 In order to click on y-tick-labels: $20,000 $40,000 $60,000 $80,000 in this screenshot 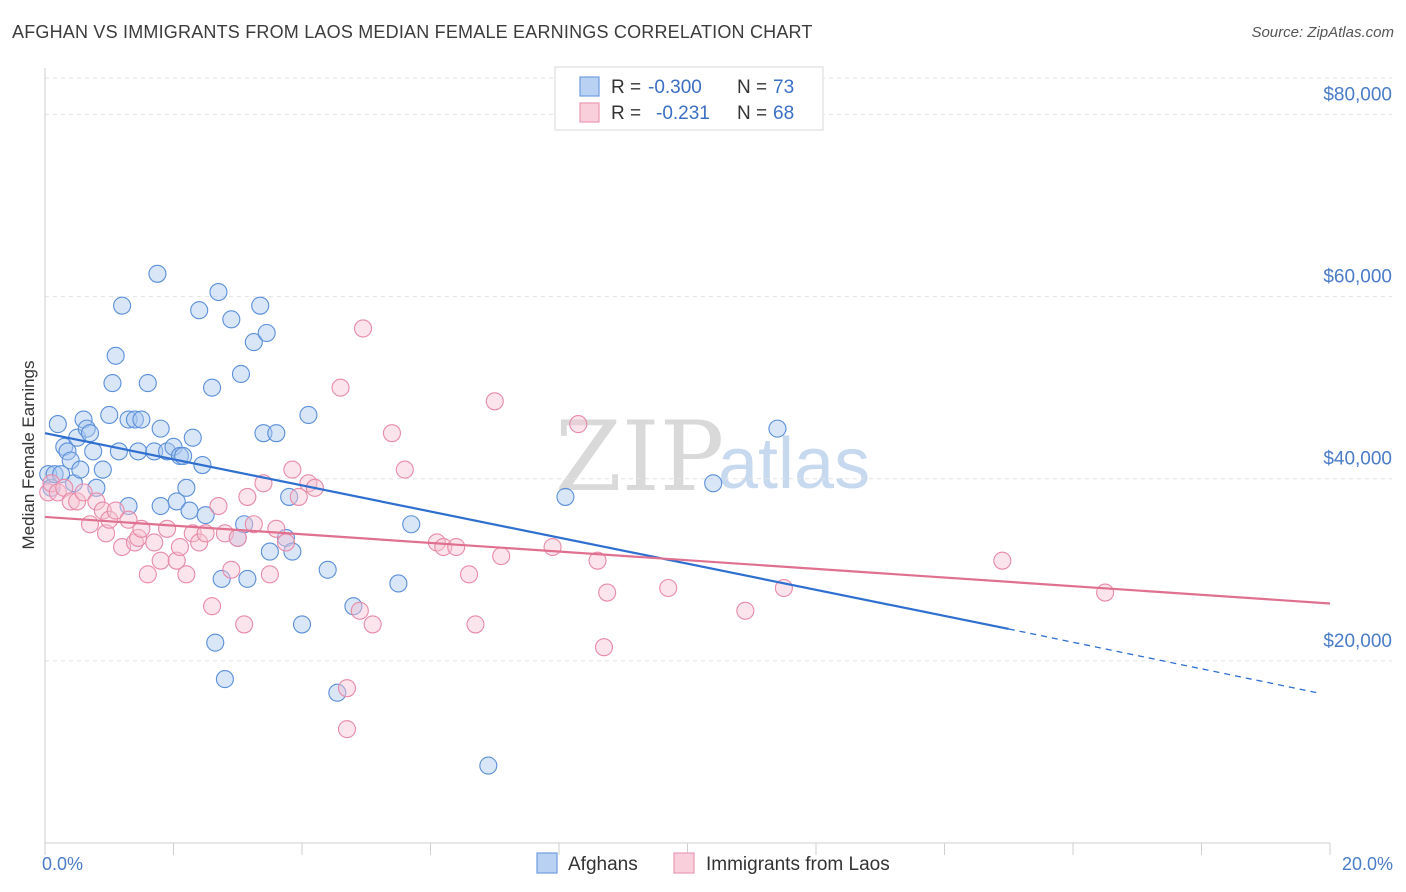, I will do `click(1357, 367)`.